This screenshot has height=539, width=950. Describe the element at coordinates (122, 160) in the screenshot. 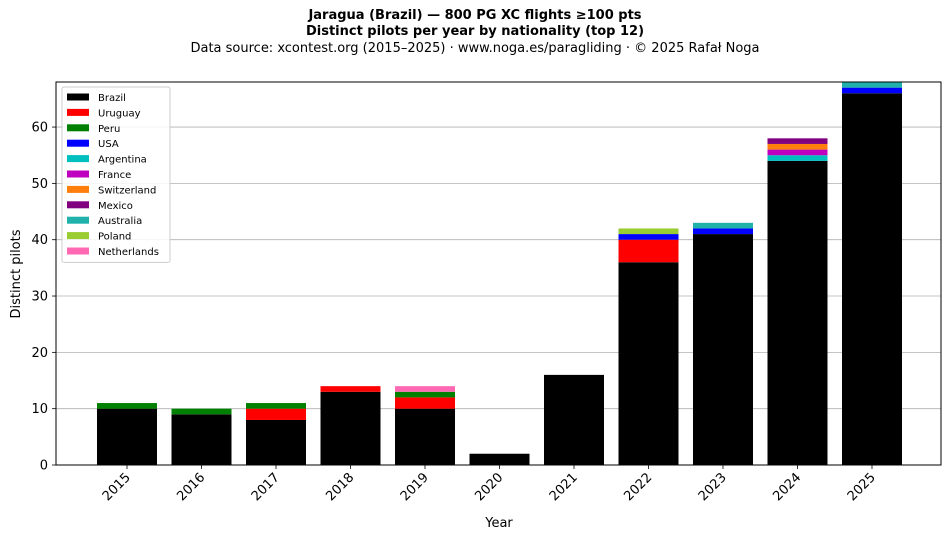

I see `legend-label-argentina: Argentina` at that location.